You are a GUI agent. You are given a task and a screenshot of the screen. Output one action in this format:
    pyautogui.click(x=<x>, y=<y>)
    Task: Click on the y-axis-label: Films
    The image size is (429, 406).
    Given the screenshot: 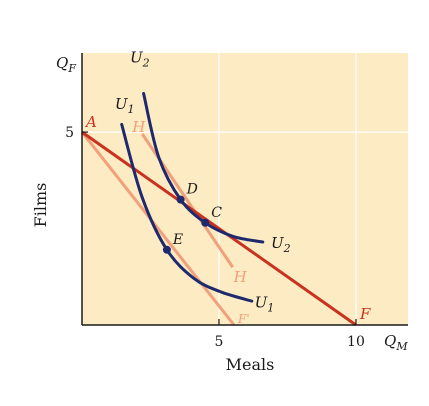 What is the action you would take?
    pyautogui.click(x=40, y=205)
    